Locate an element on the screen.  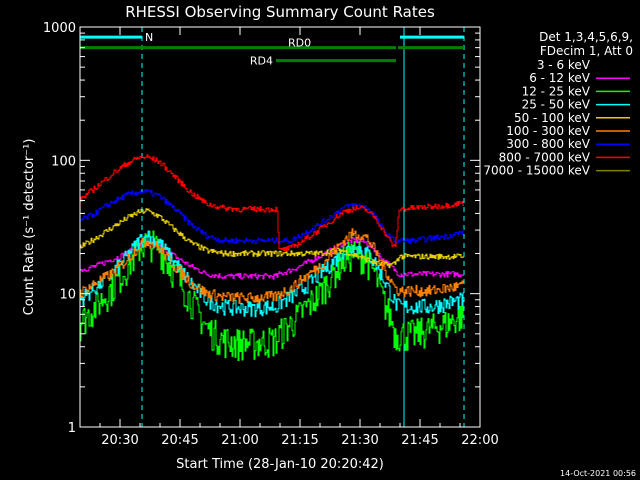
x-tick-label: 21:15 is located at coordinates (299, 440).